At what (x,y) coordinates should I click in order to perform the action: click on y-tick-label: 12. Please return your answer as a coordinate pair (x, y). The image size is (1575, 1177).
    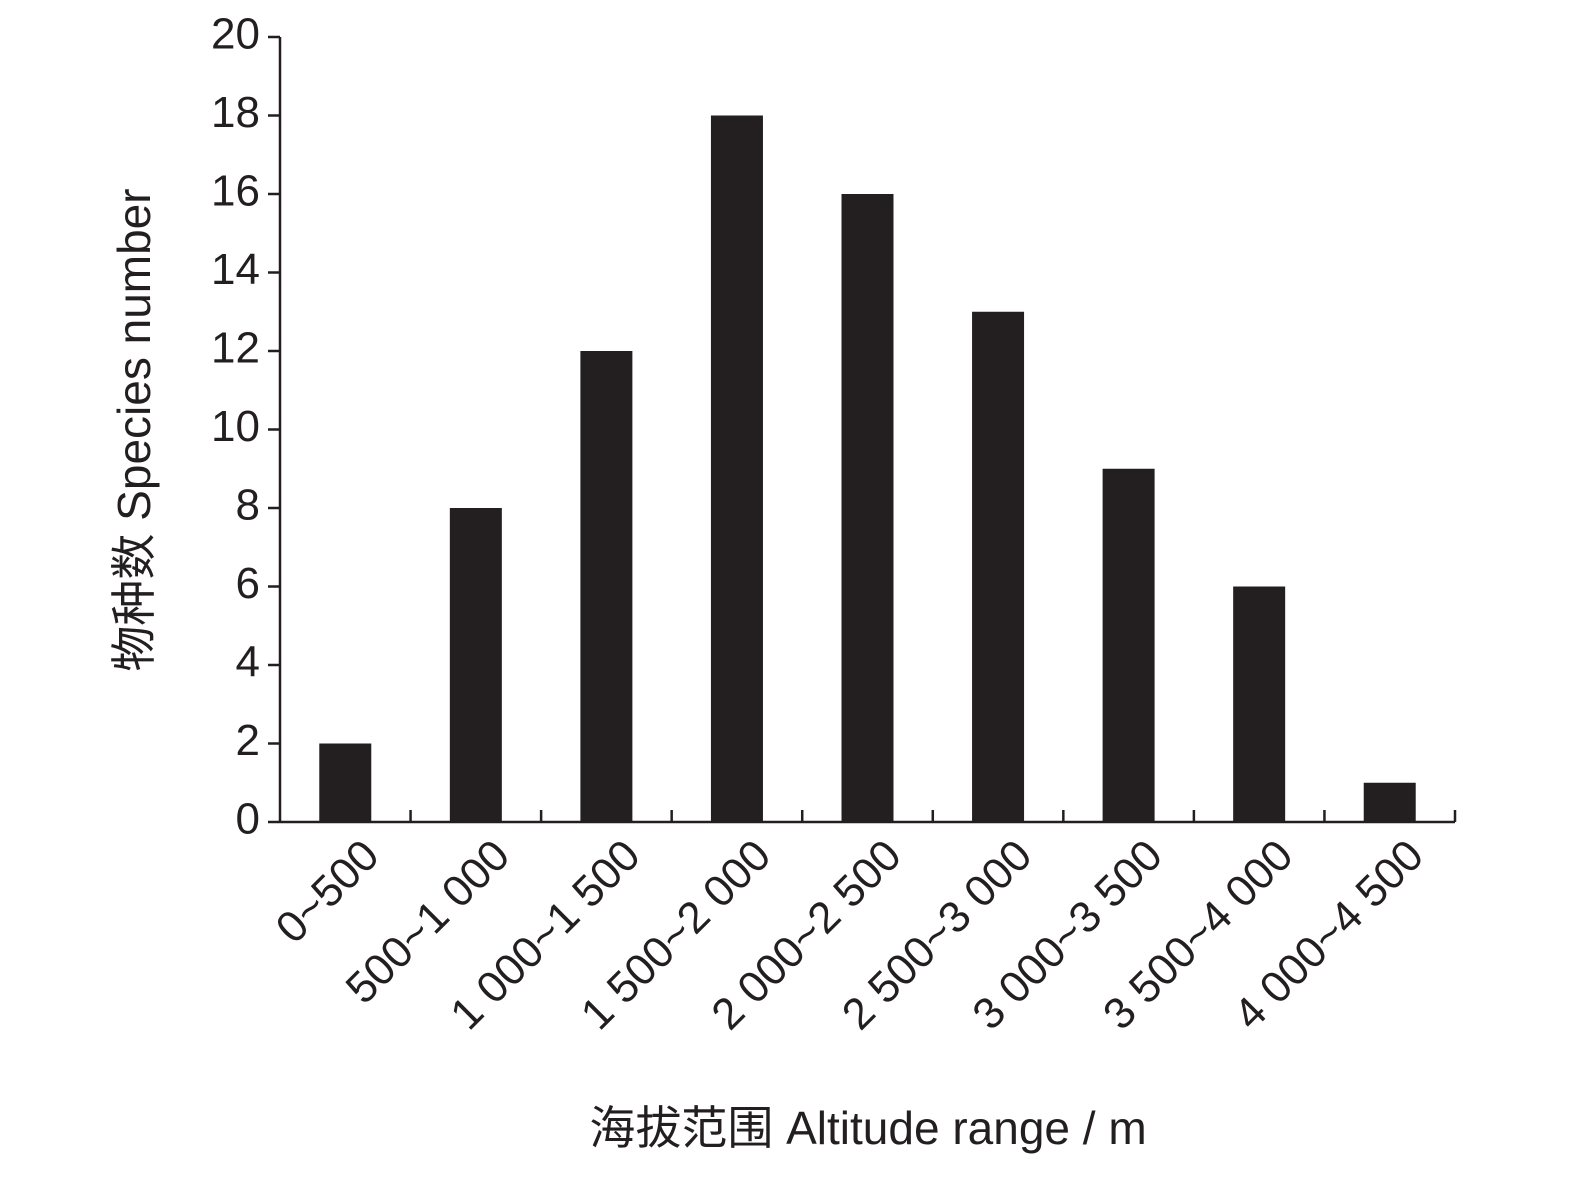
    Looking at the image, I should click on (235, 348).